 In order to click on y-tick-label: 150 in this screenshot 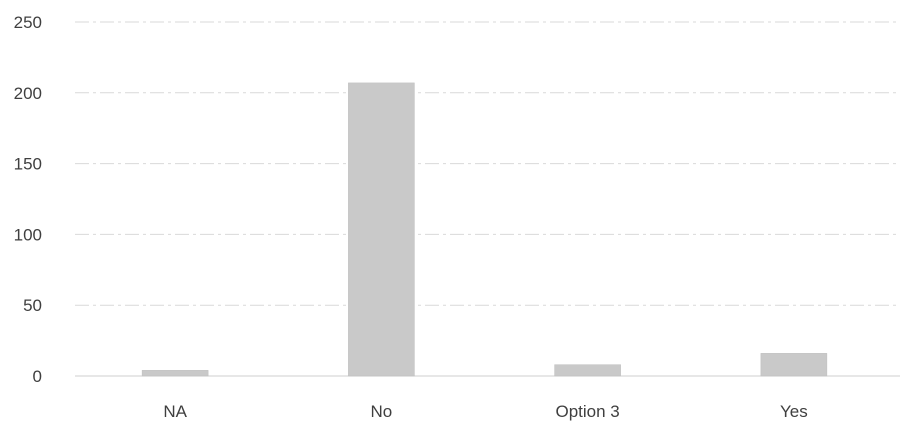, I will do `click(28, 164)`.